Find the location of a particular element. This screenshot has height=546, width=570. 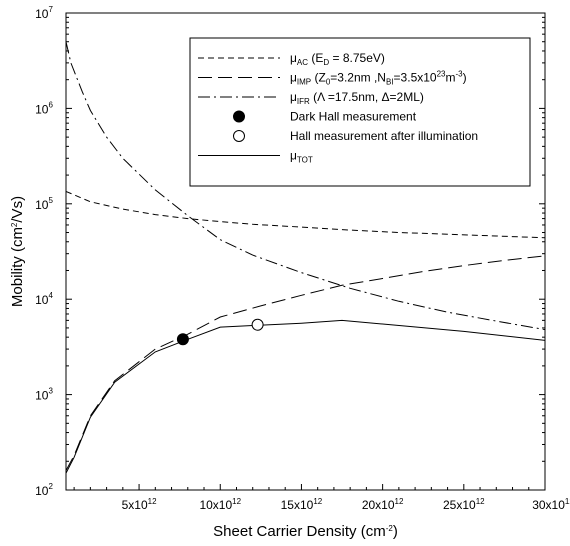

y-axis-label: Mobility (cm2/Vs) is located at coordinates (17, 251).